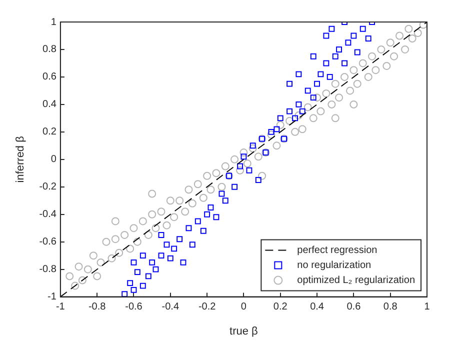 This screenshot has width=467, height=350. What do you see at coordinates (53, 22) in the screenshot?
I see `y-tick-label: 1` at bounding box center [53, 22].